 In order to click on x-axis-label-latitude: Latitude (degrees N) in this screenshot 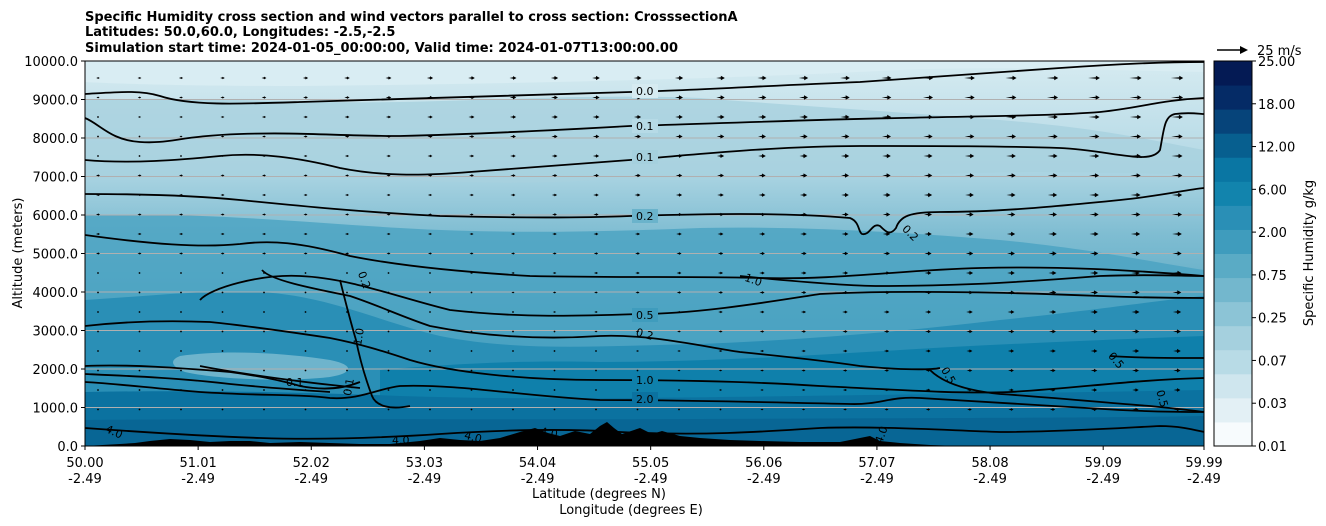, I will do `click(599, 494)`.